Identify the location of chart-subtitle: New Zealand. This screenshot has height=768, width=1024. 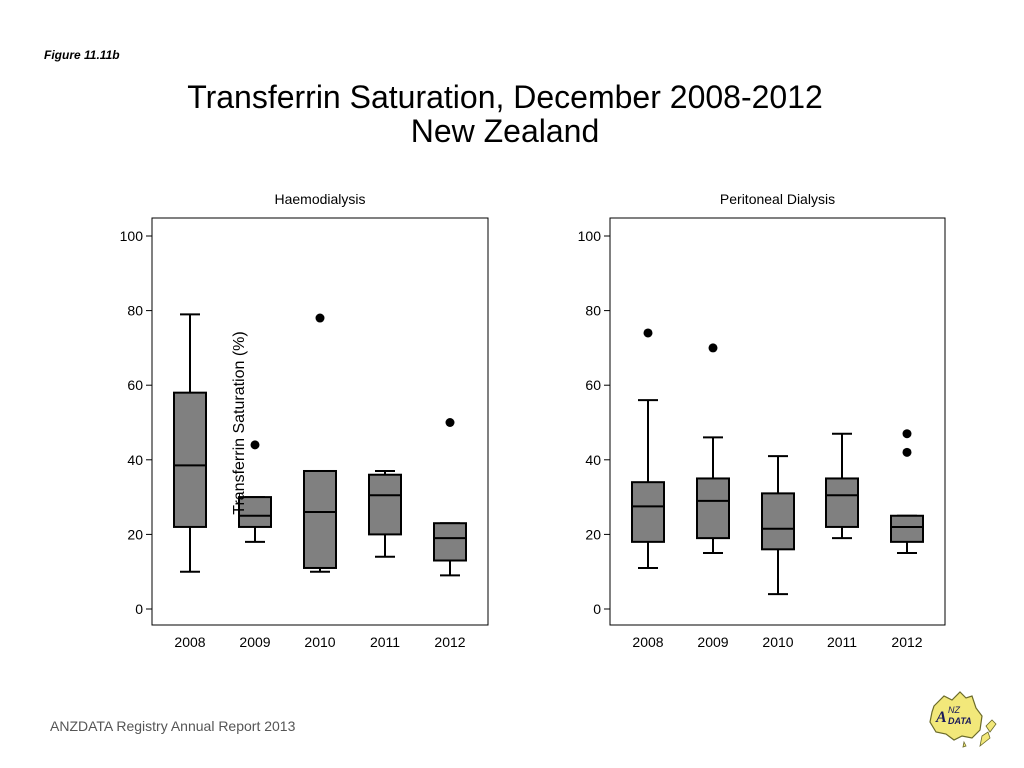
(505, 131).